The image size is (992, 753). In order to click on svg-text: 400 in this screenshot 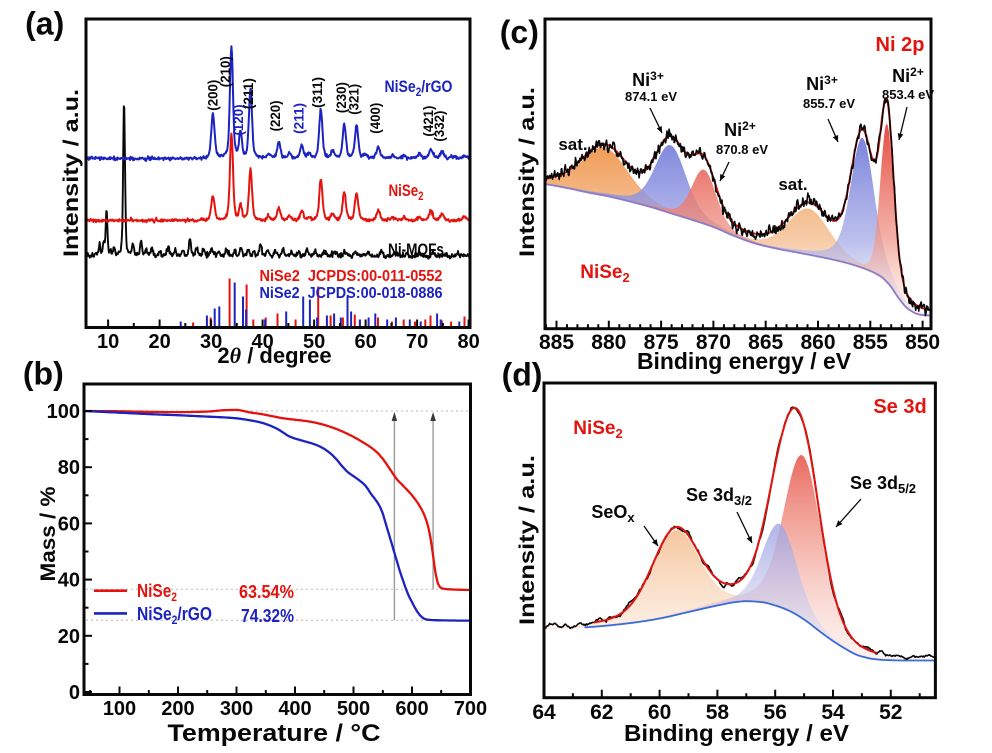, I will do `click(294, 709)`.